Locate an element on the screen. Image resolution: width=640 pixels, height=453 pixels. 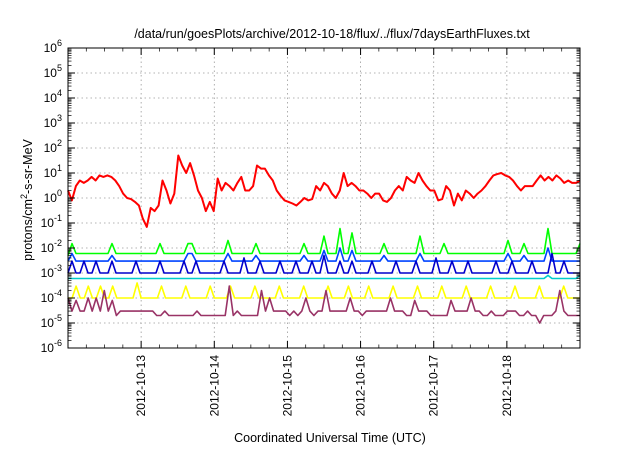
y-tick-label: 10⁰ is located at coordinates (53, 196).